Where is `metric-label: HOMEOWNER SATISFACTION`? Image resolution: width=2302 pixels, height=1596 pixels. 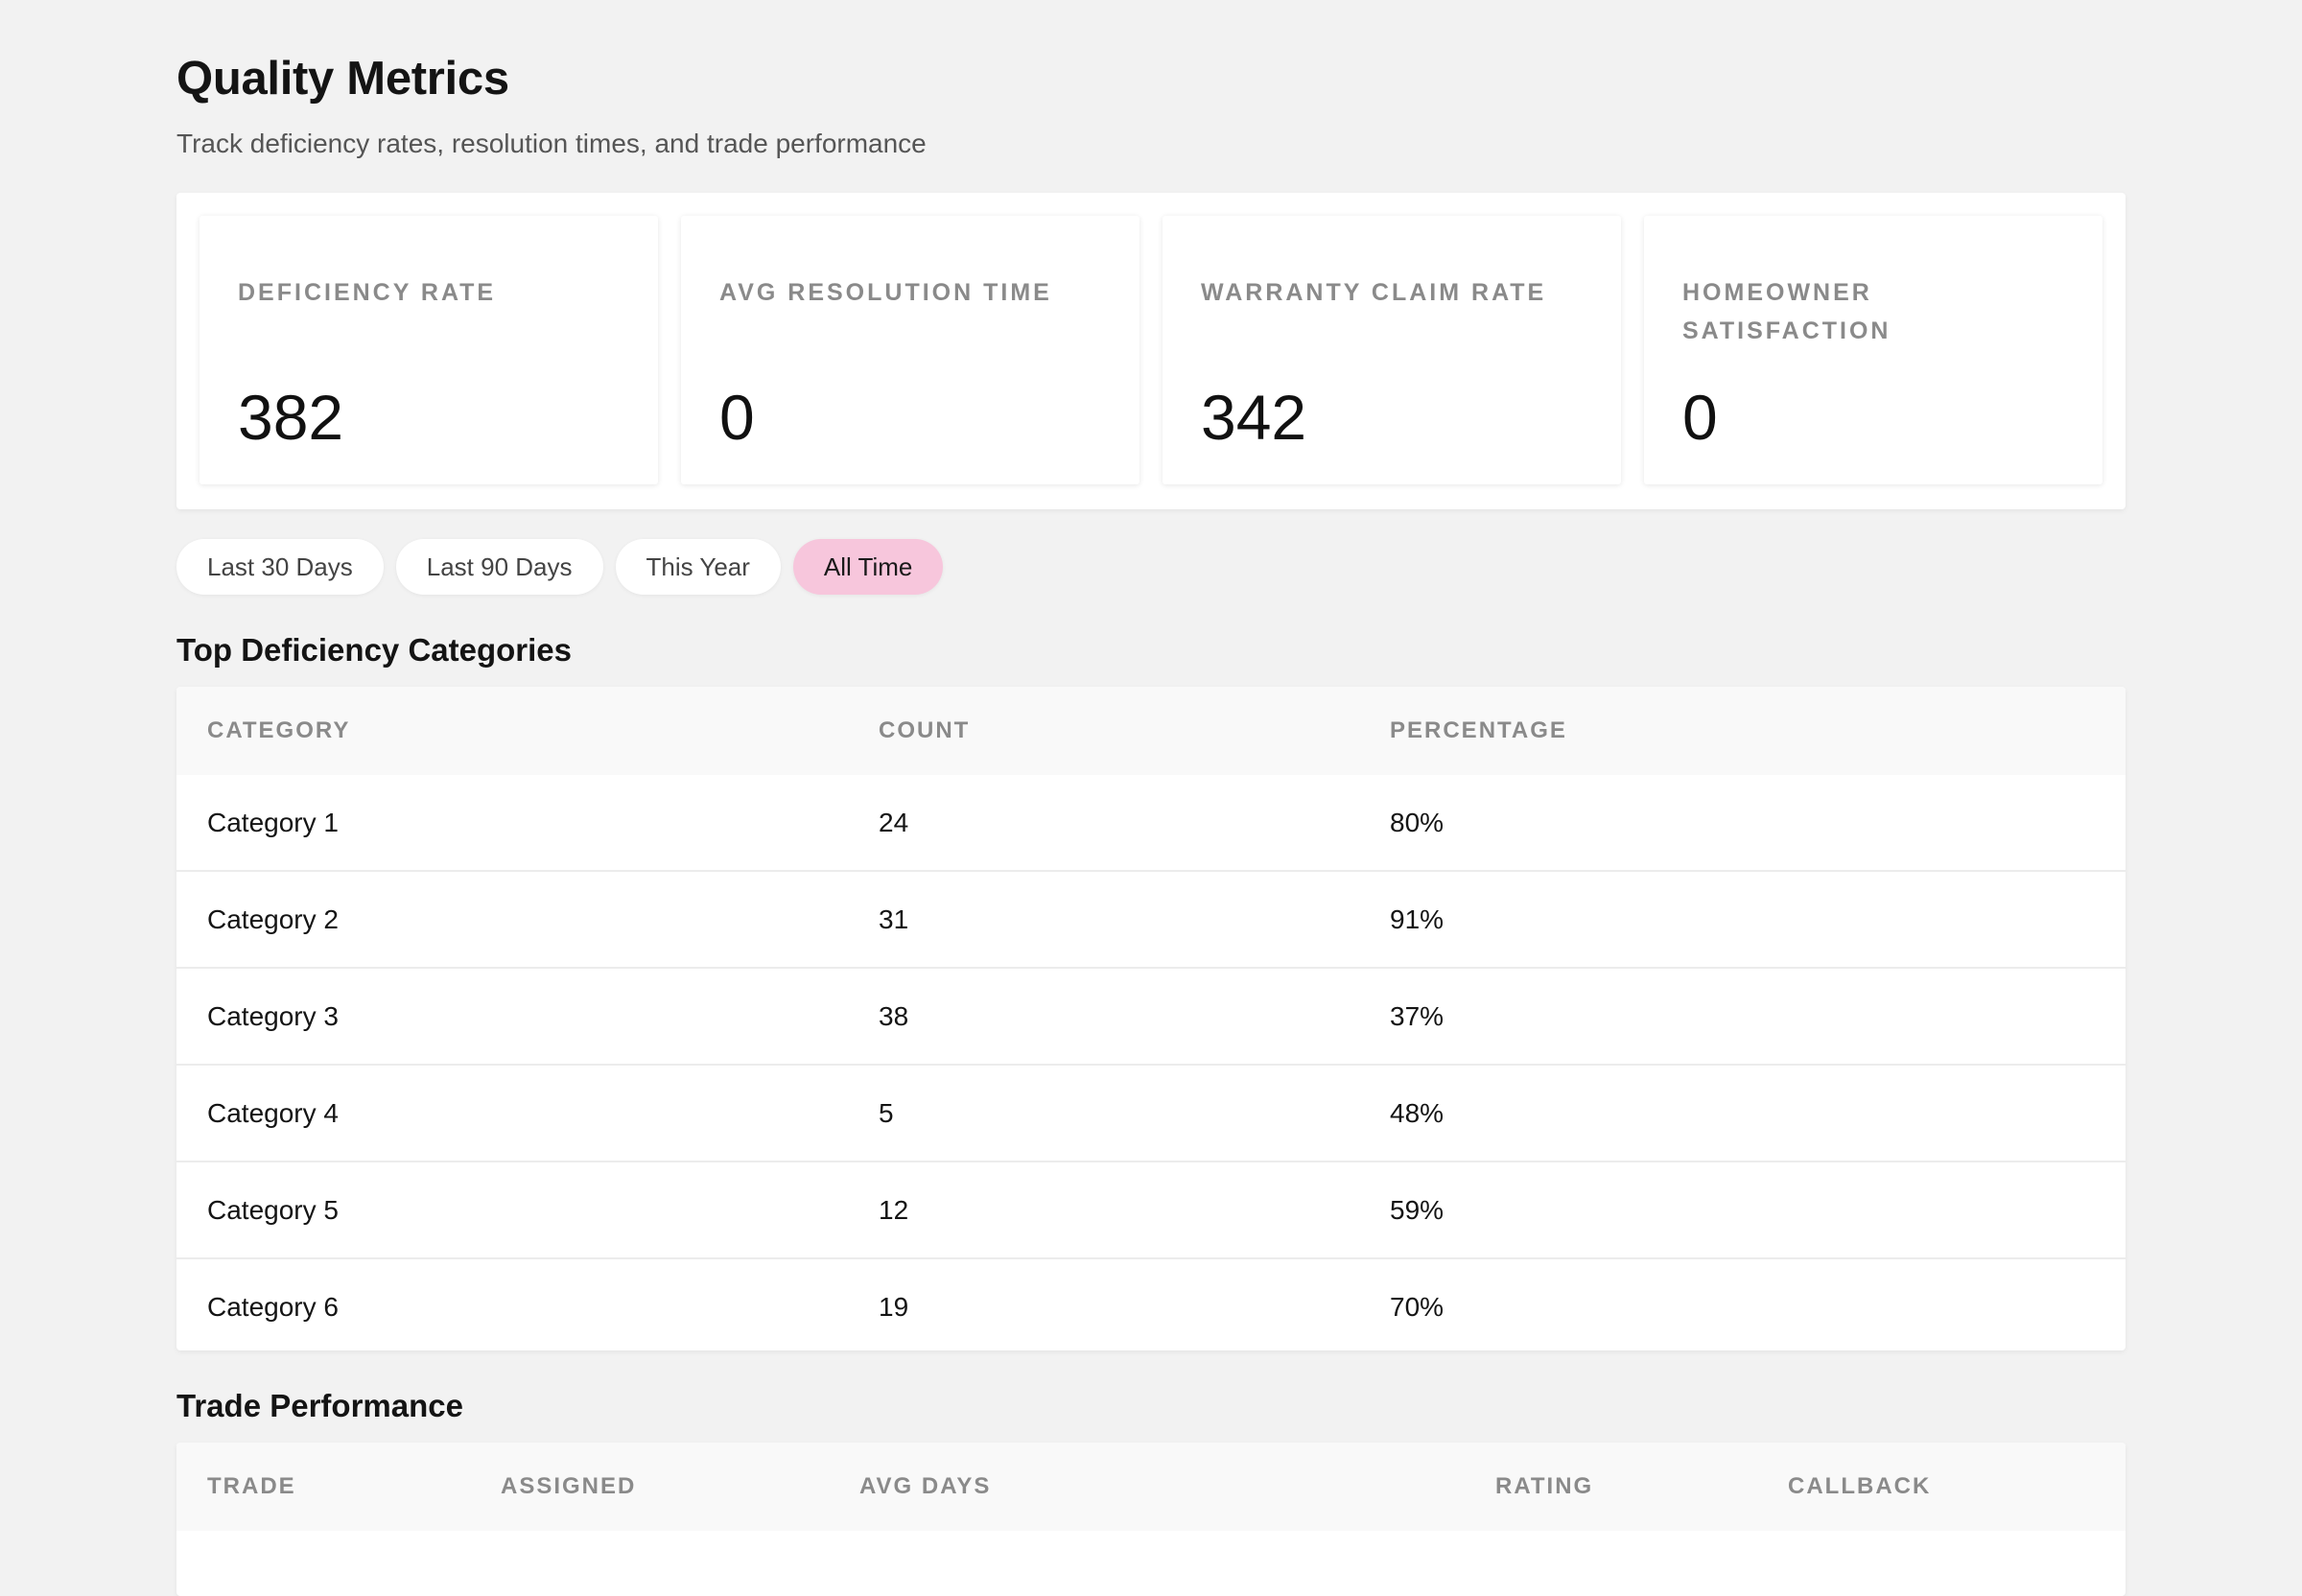 metric-label: HOMEOWNER SATISFACTION is located at coordinates (1786, 311).